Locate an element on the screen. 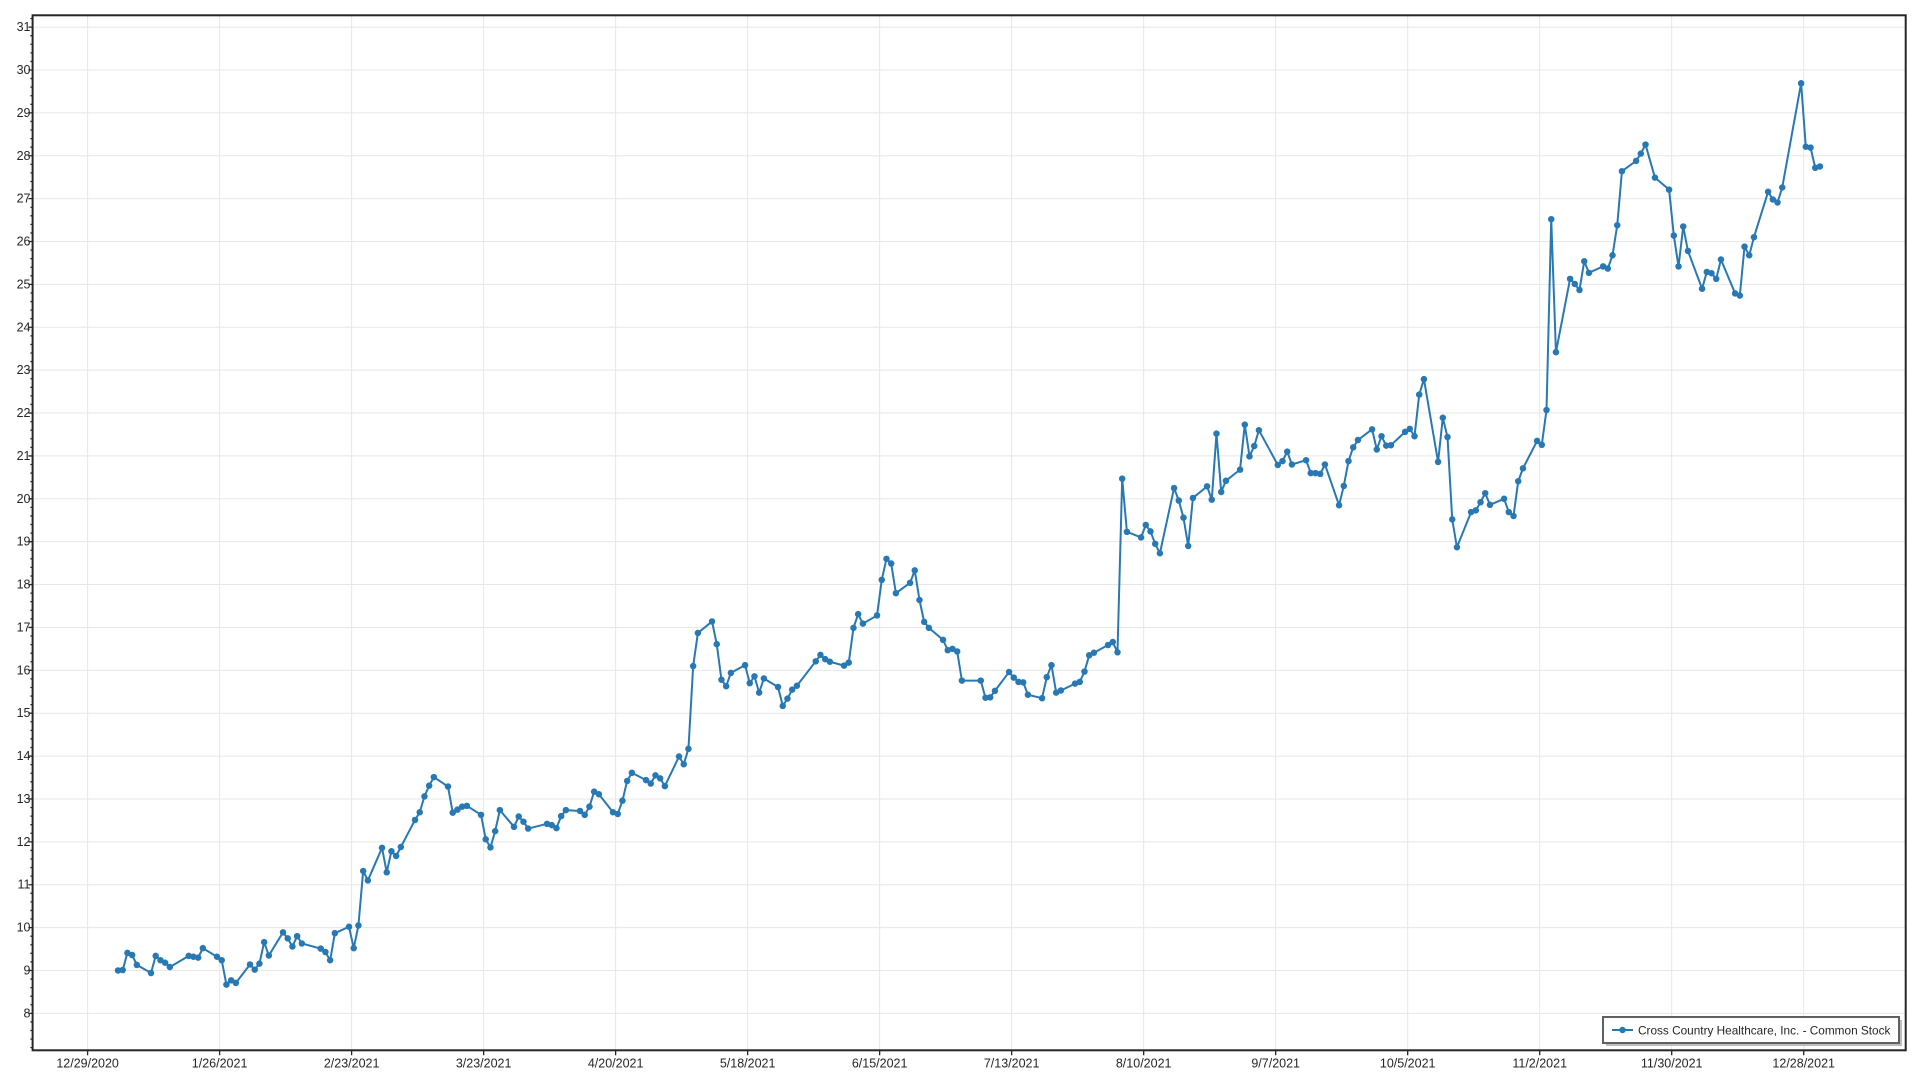 This screenshot has width=1920, height=1085. svg-text: 19 is located at coordinates (24, 542).